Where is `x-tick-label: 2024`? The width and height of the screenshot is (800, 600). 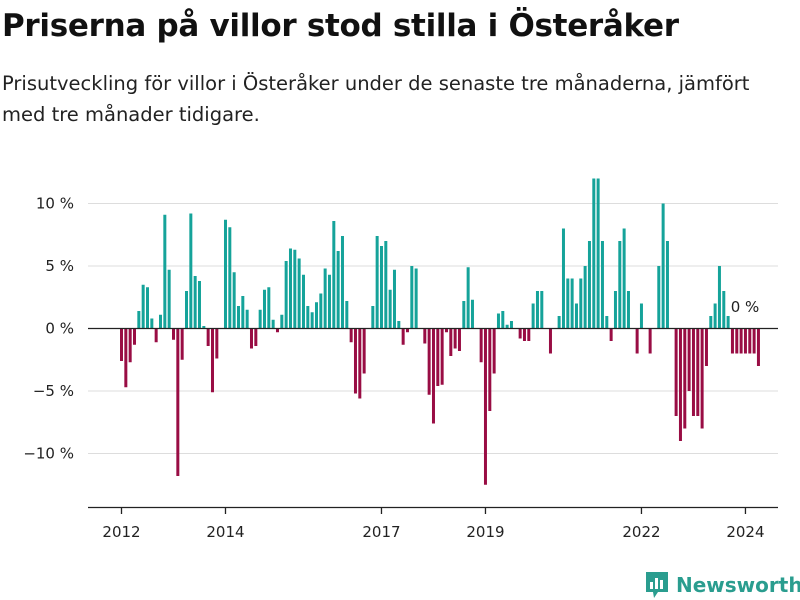
x-tick-label: 2024 is located at coordinates (745, 532).